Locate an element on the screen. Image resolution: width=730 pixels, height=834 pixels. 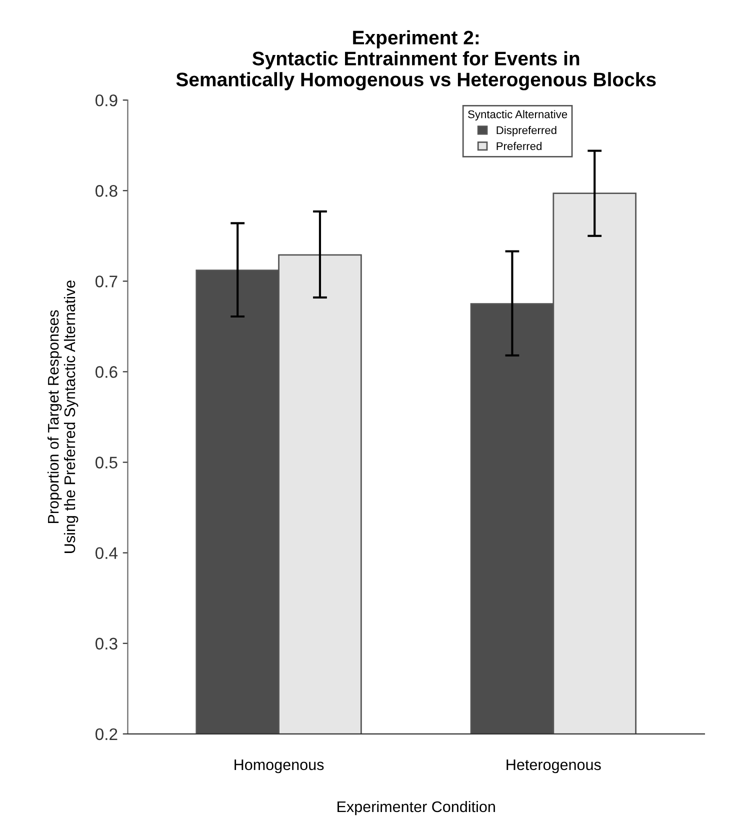
y-tick-label: 0.4 is located at coordinates (107, 553).